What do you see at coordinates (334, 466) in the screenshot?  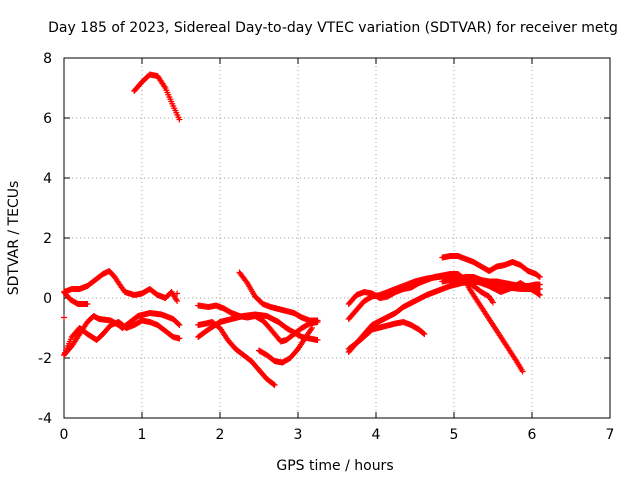 I see `x-axis-label: GPS time / hours` at bounding box center [334, 466].